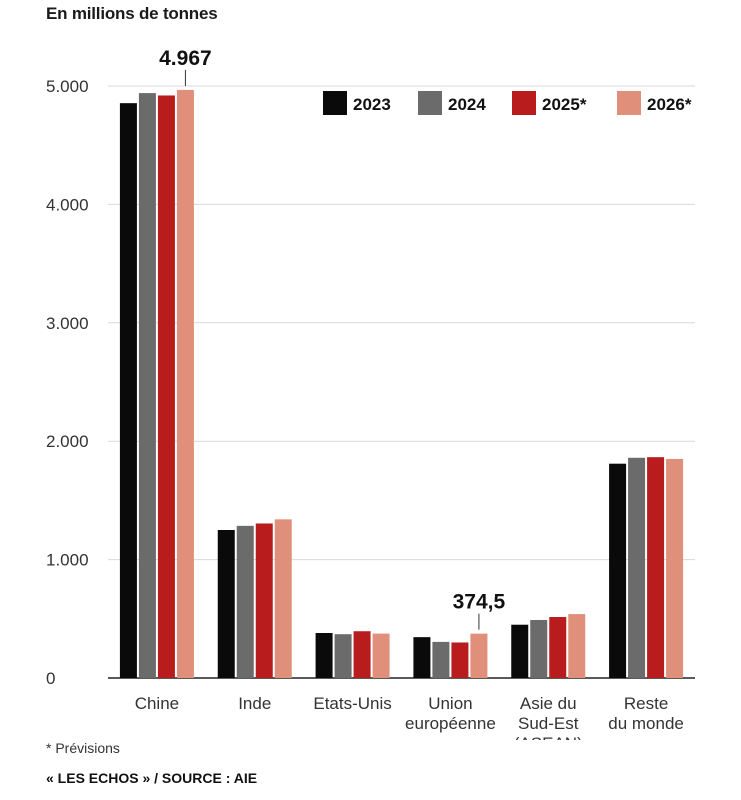  Describe the element at coordinates (67, 86) in the screenshot. I see `y-tick-label: 5.000` at that location.